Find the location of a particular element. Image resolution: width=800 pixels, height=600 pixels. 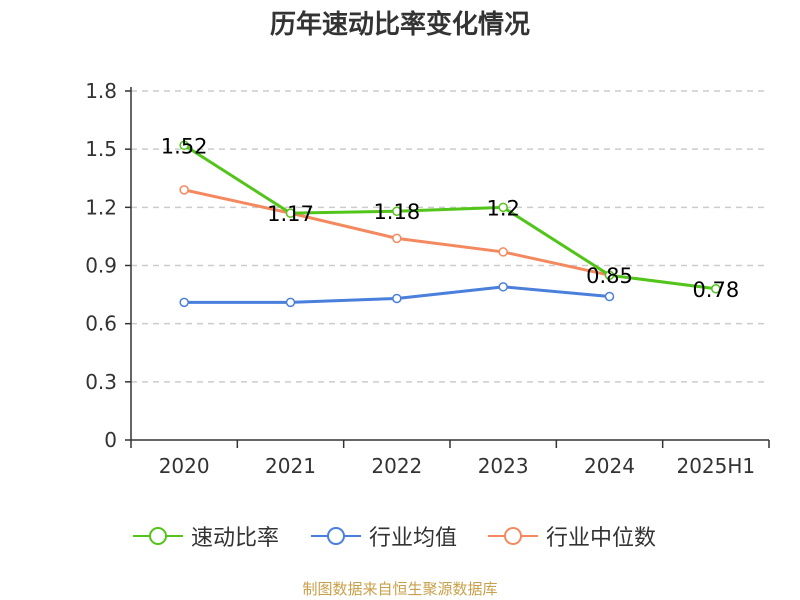

data-source-note: 制图数据来自恒生聚源数据库 is located at coordinates (400, 589).